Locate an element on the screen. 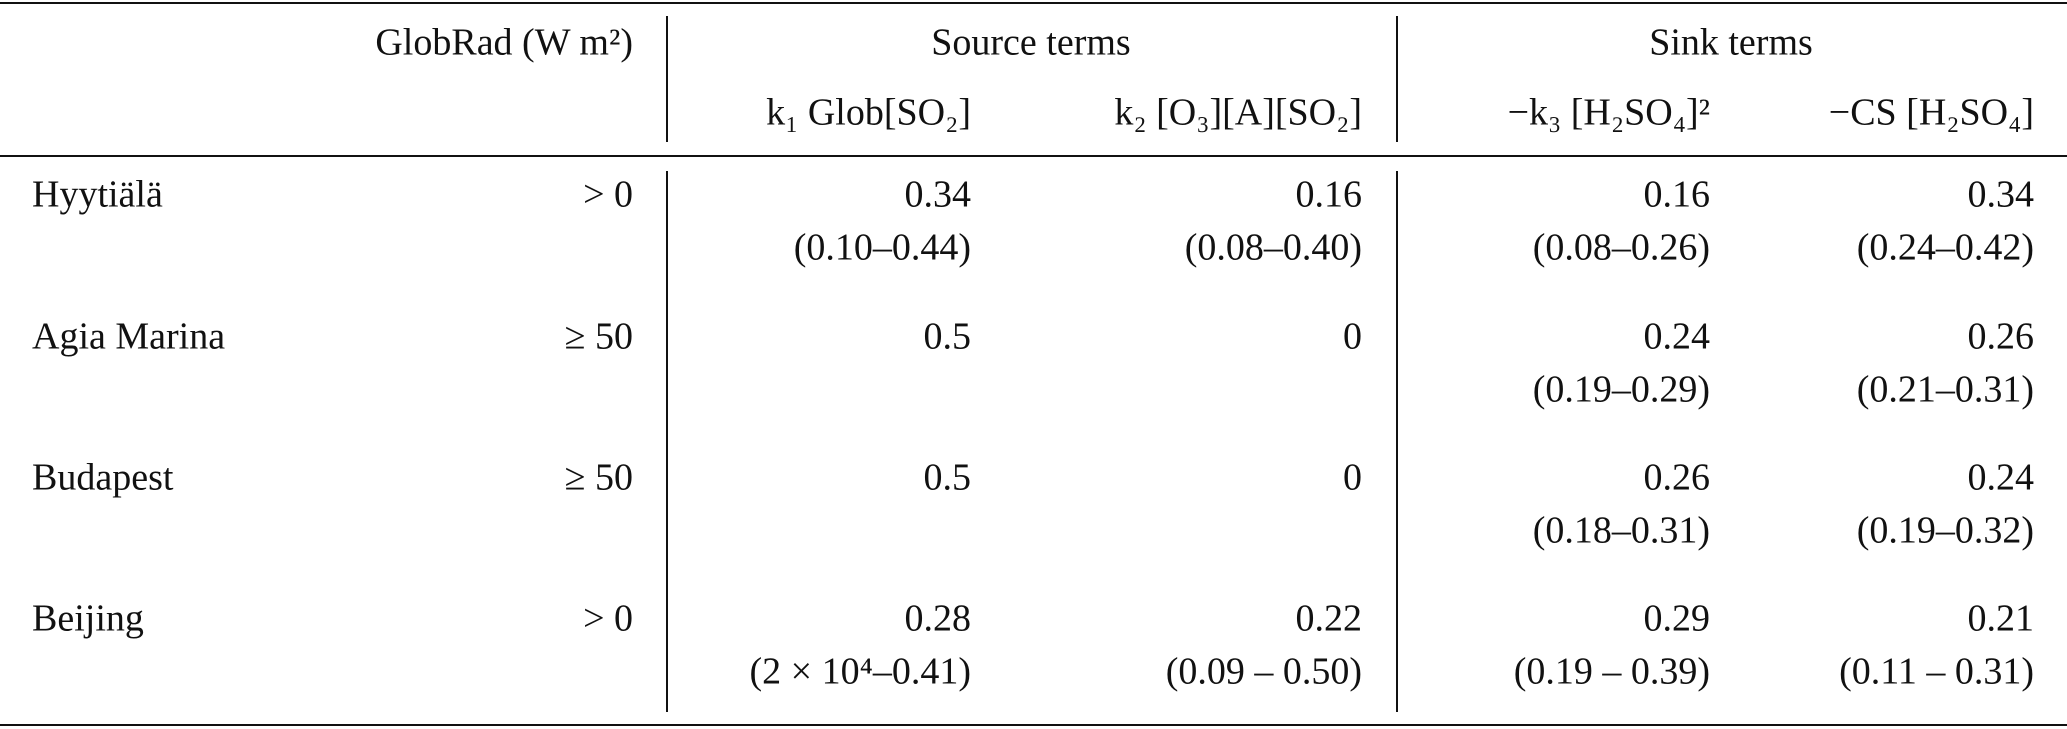  cell-range: (0.19–0.29) is located at coordinates (1621, 390).